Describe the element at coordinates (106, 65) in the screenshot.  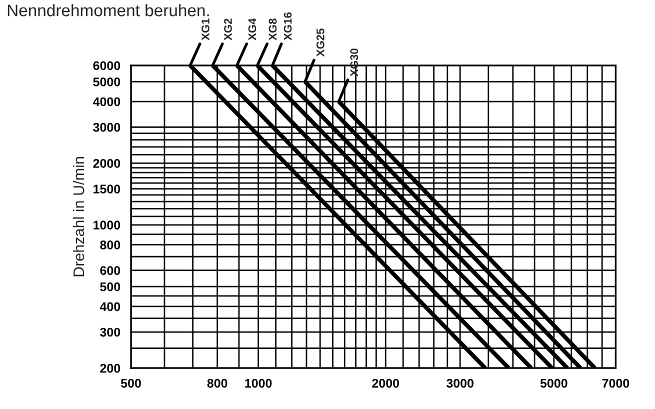
I see `y-tick-label: 6000` at that location.